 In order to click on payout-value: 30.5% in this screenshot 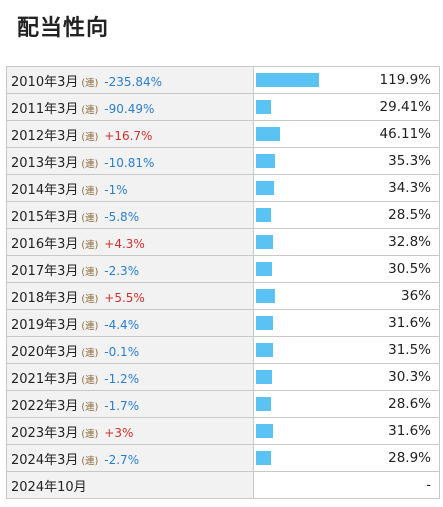, I will do `click(403, 269)`.